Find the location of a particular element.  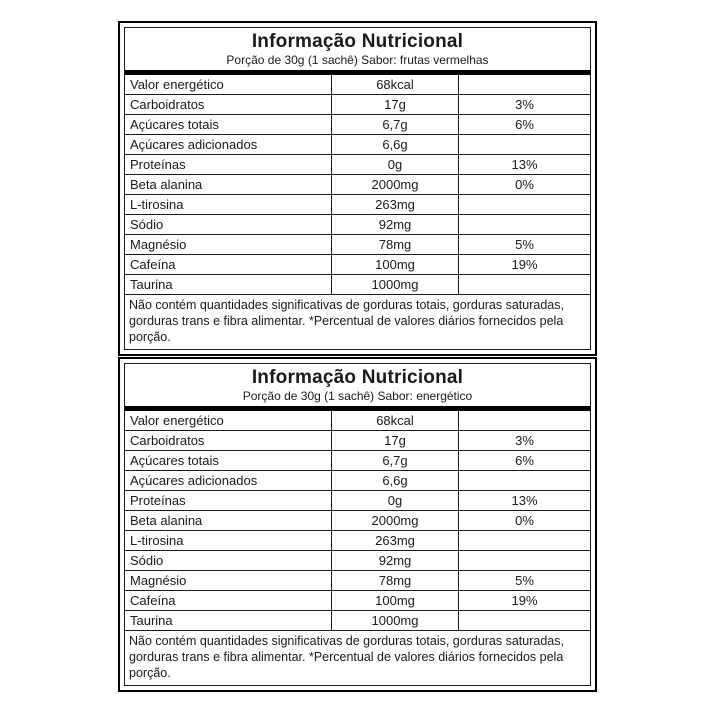

nutrient-row: Cafeína 100mg 19% is located at coordinates (357, 265).